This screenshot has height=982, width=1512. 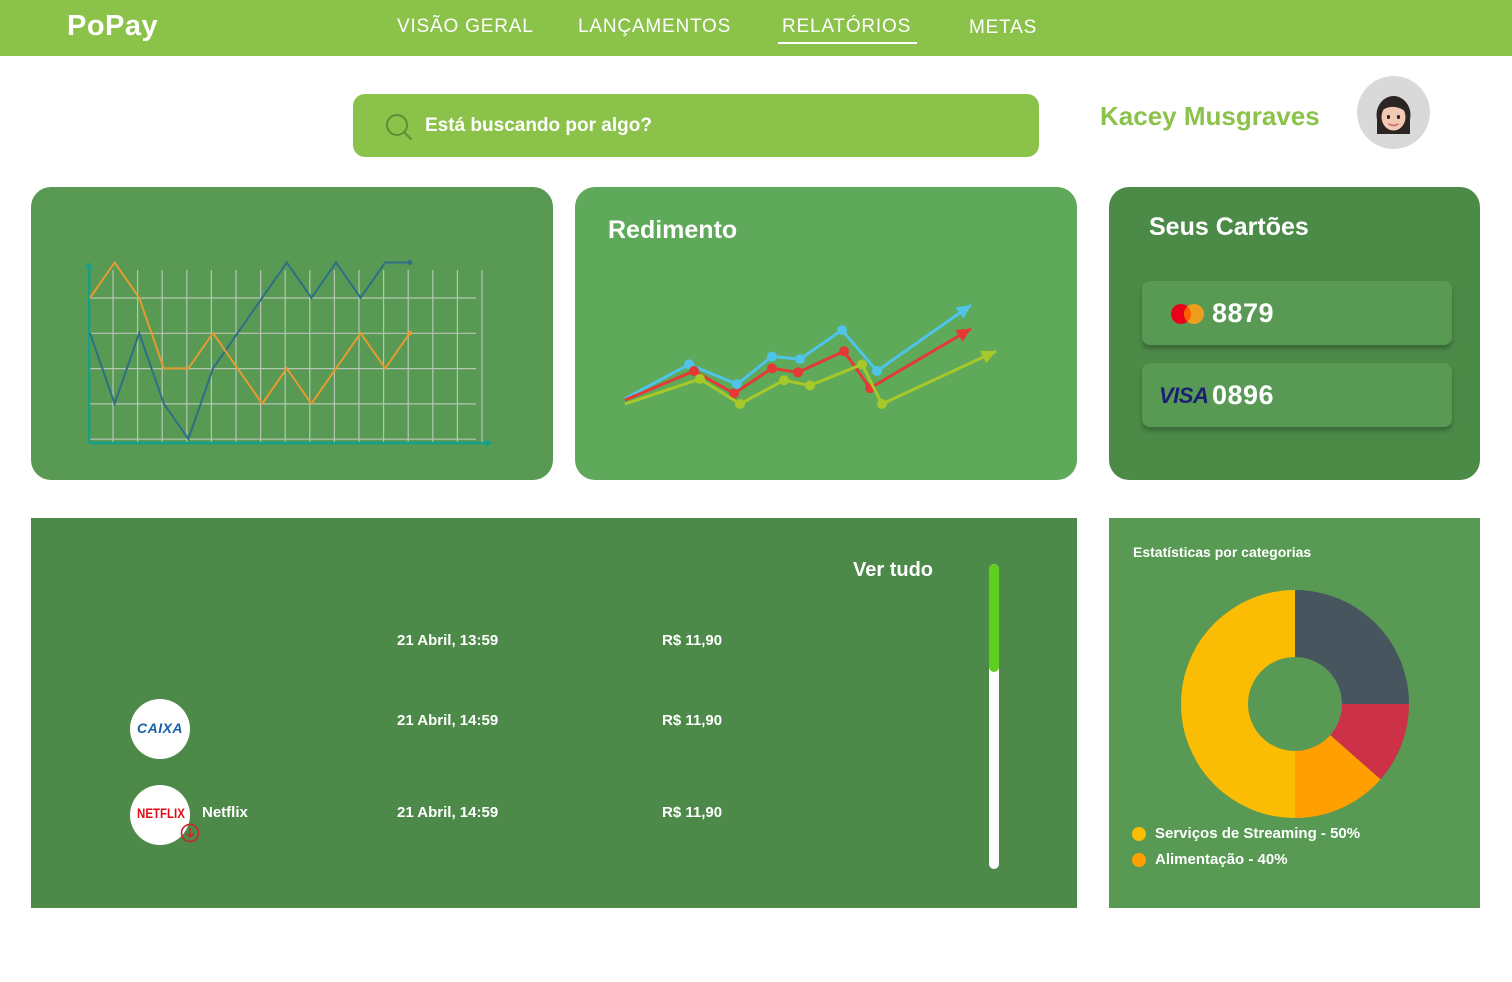 I want to click on rendimento-card: Redimento, so click(x=826, y=333).